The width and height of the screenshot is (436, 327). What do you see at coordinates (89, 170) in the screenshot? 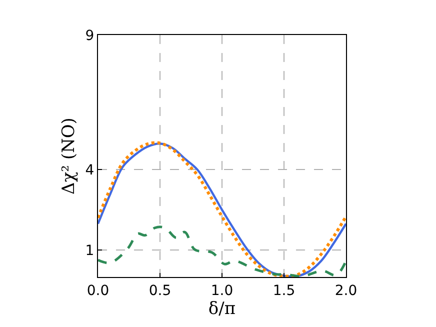
I see `y-tick-label: 4` at bounding box center [89, 170].